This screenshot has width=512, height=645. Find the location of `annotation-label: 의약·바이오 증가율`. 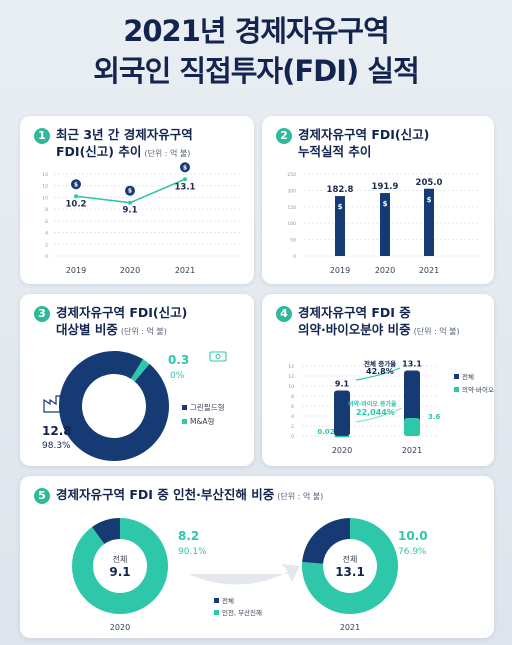

annotation-label: 의약·바이오 증가율 is located at coordinates (372, 404).